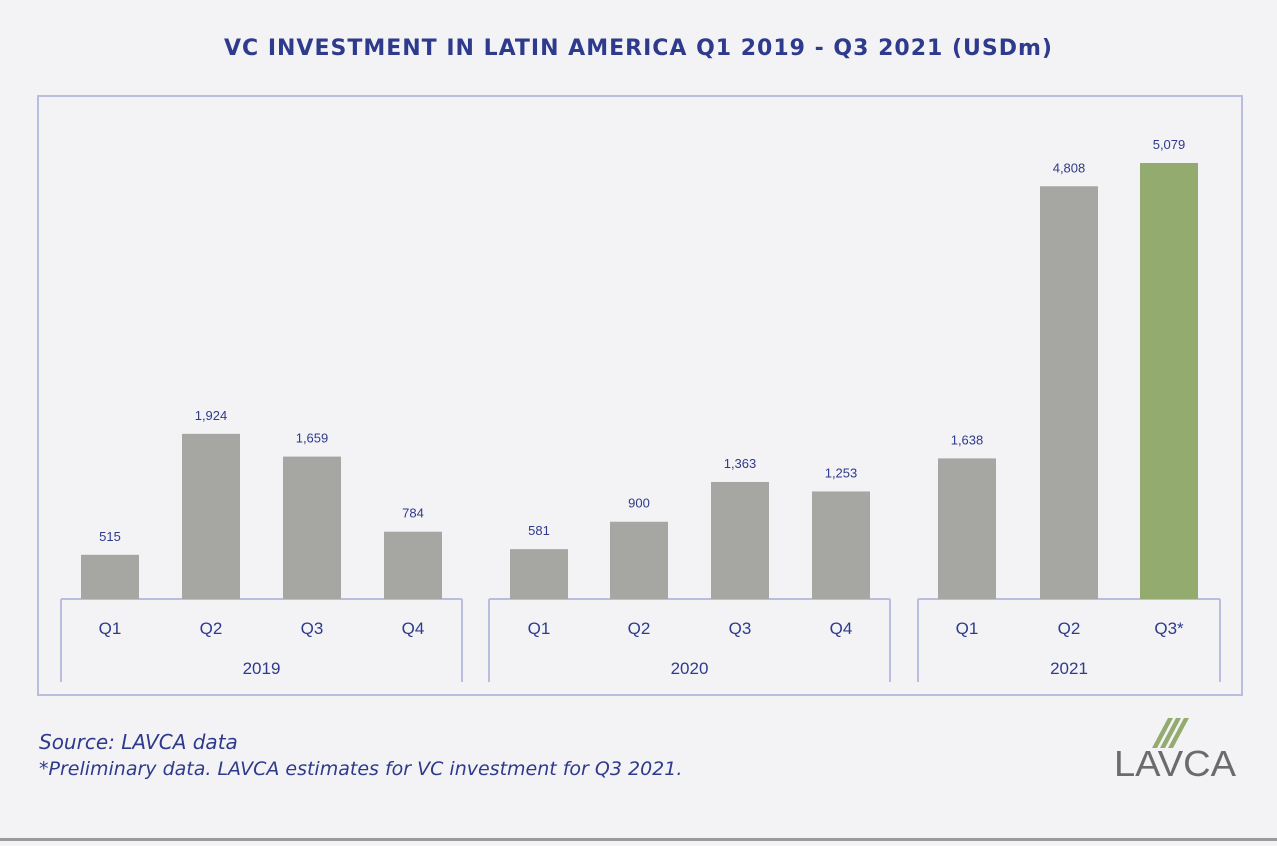 The image size is (1277, 846). Describe the element at coordinates (1069, 668) in the screenshot. I see `year-label: 2021` at that location.